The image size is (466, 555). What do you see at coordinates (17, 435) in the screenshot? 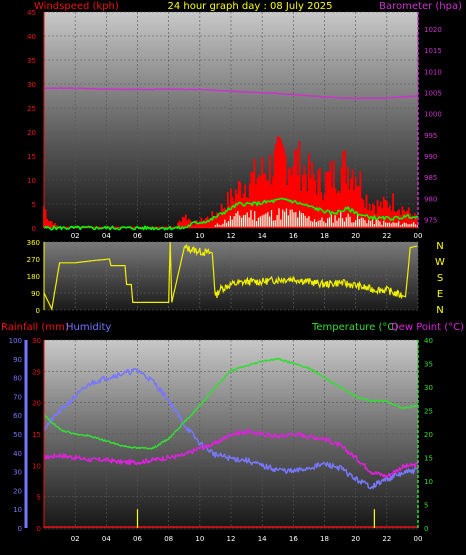
I see `humidity-tick-label: 50` at bounding box center [17, 435].